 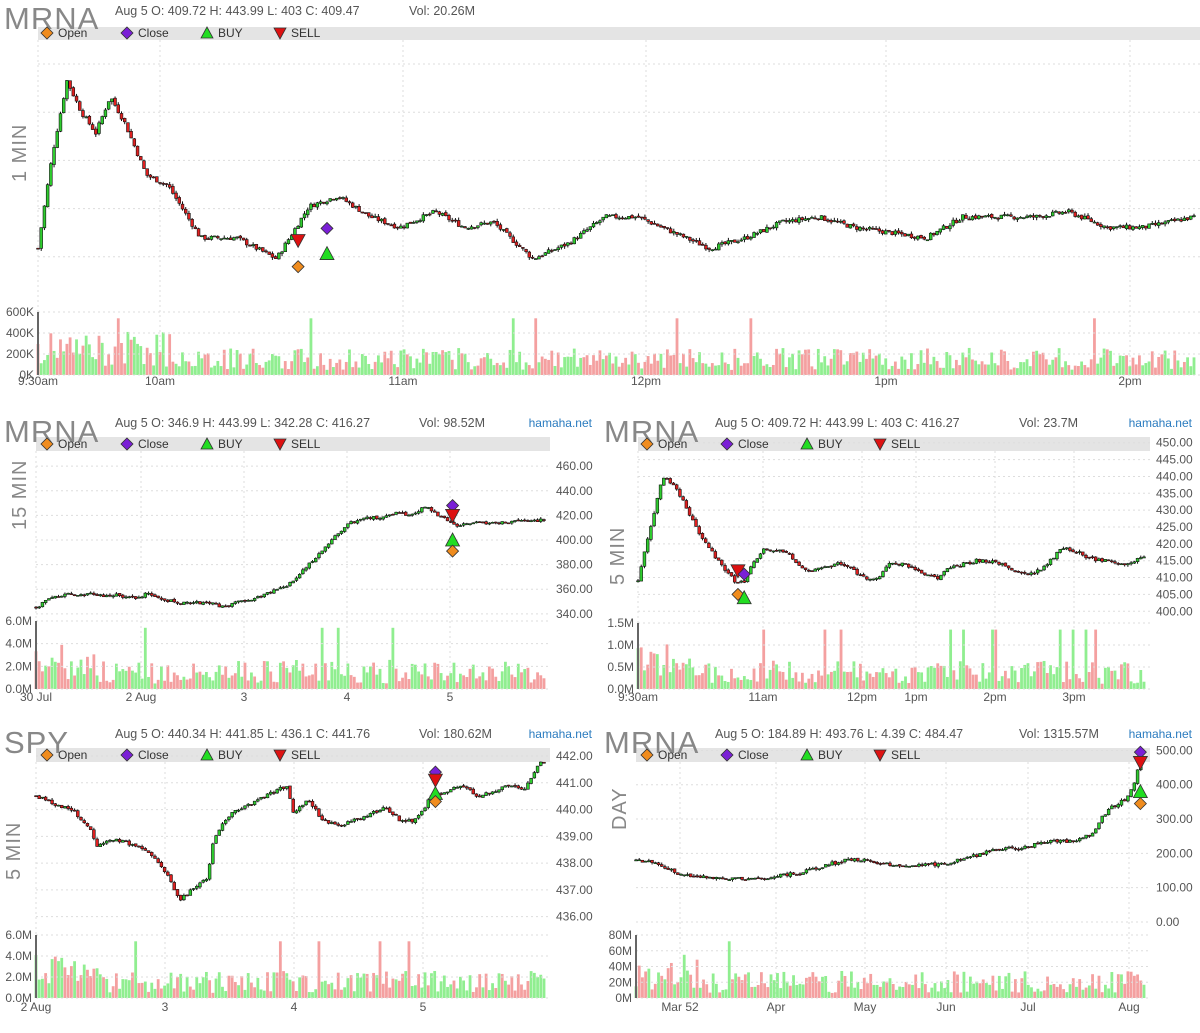 What do you see at coordinates (1174, 594) in the screenshot?
I see `y-tick-label: 405.00` at bounding box center [1174, 594].